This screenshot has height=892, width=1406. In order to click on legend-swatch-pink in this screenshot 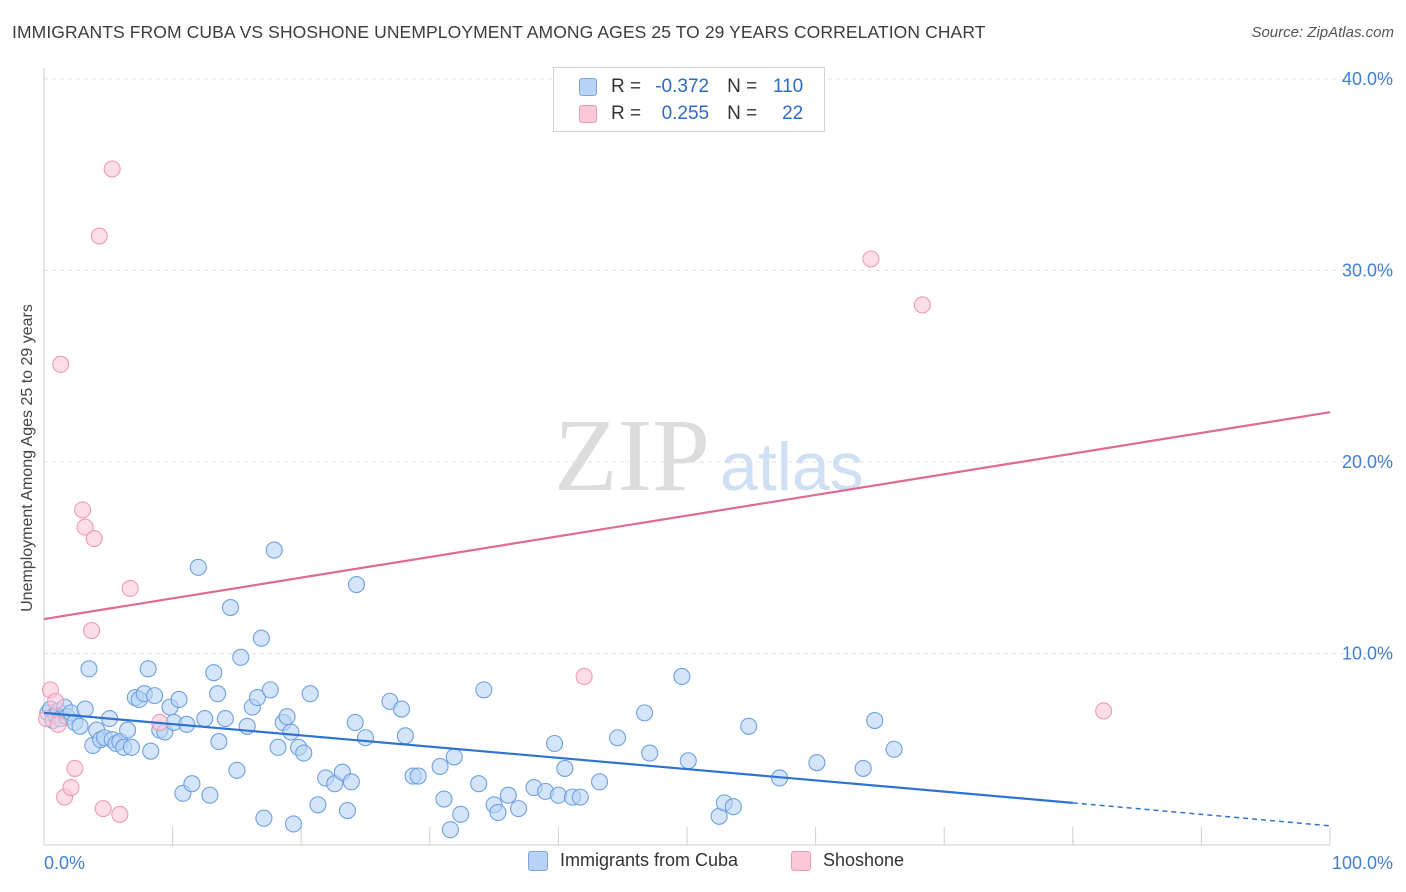, I will do `click(801, 860)`.